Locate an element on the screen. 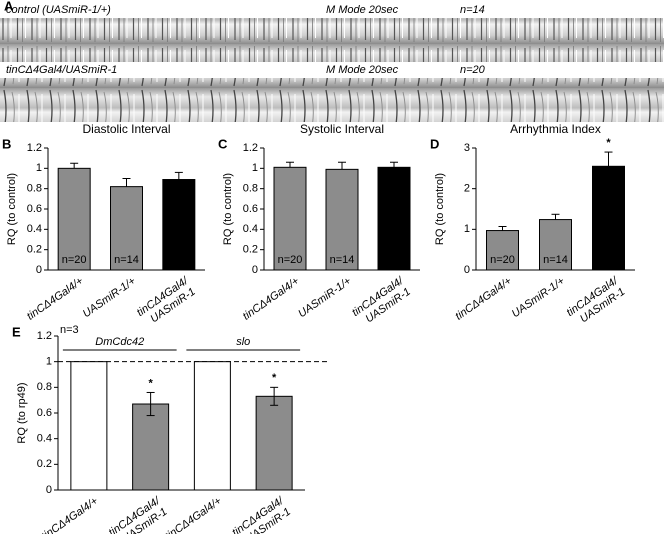  group-label: slo is located at coordinates (243, 342).